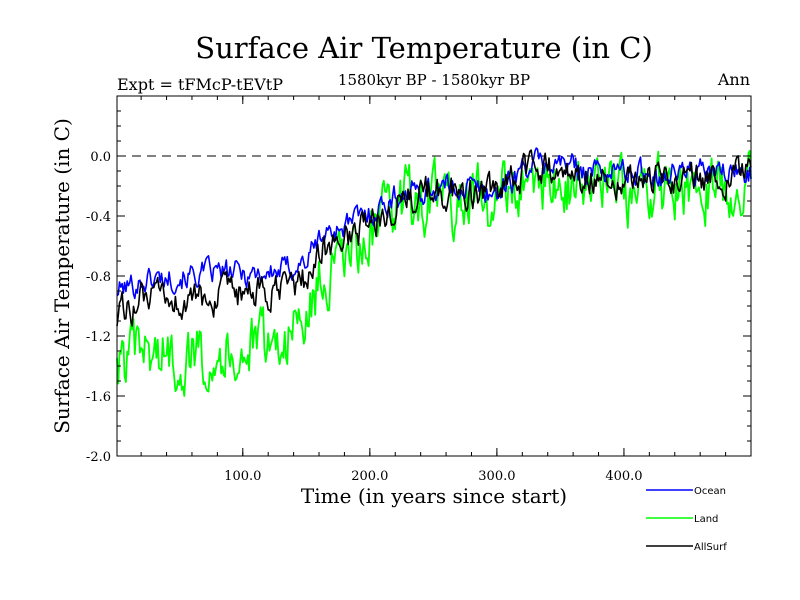 The width and height of the screenshot is (800, 600). Describe the element at coordinates (710, 491) in the screenshot. I see `legend-label-ocean: Ocean` at that location.